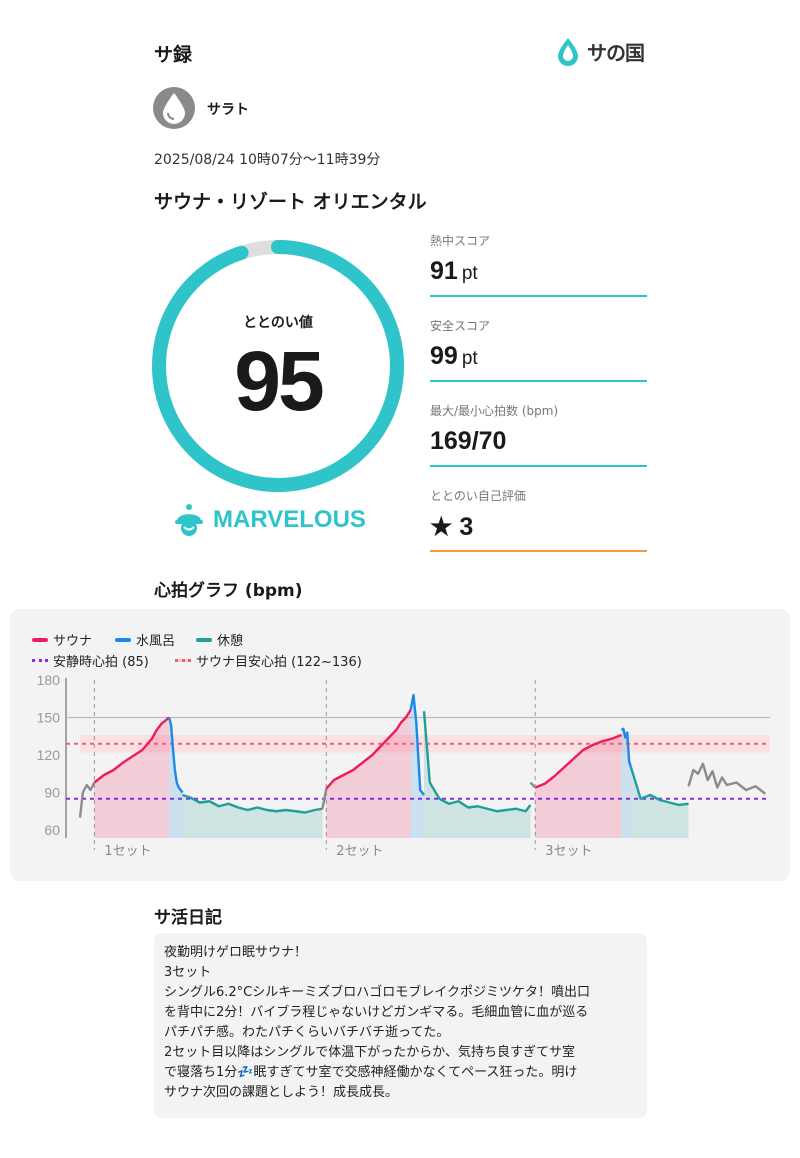 This screenshot has width=800, height=1158. What do you see at coordinates (444, 356) in the screenshot?
I see `stat-value: 99` at bounding box center [444, 356].